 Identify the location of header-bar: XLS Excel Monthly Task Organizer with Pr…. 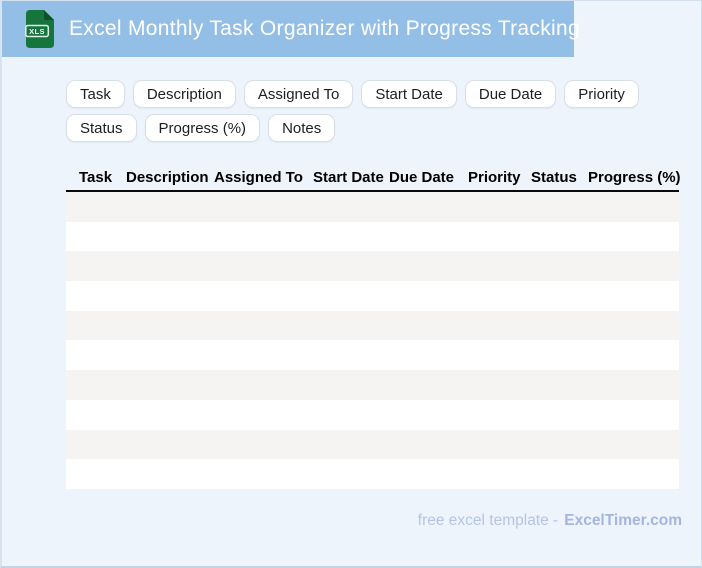
(291, 29).